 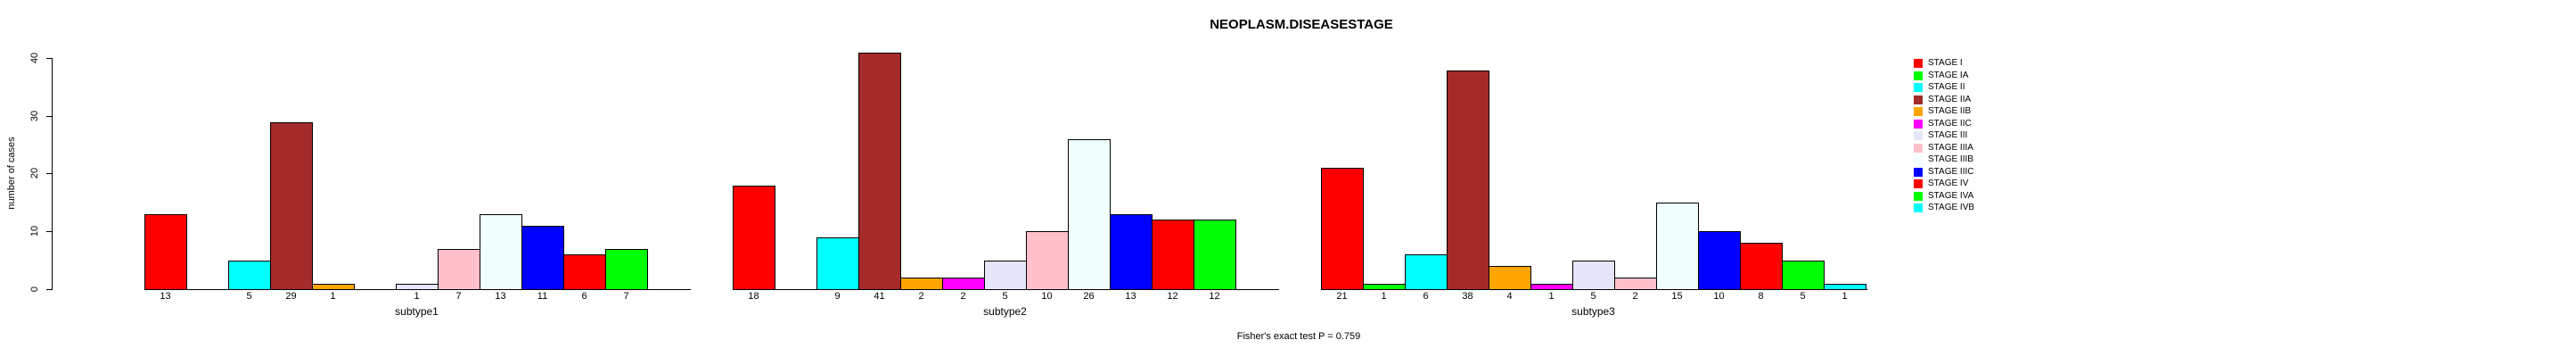 I want to click on y-tick-label: 30, so click(x=34, y=115).